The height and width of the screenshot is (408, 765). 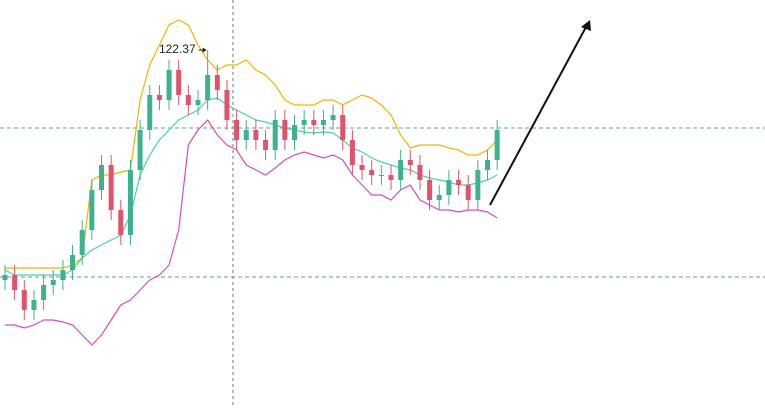 I want to click on arrow-line, so click(x=538, y=116).